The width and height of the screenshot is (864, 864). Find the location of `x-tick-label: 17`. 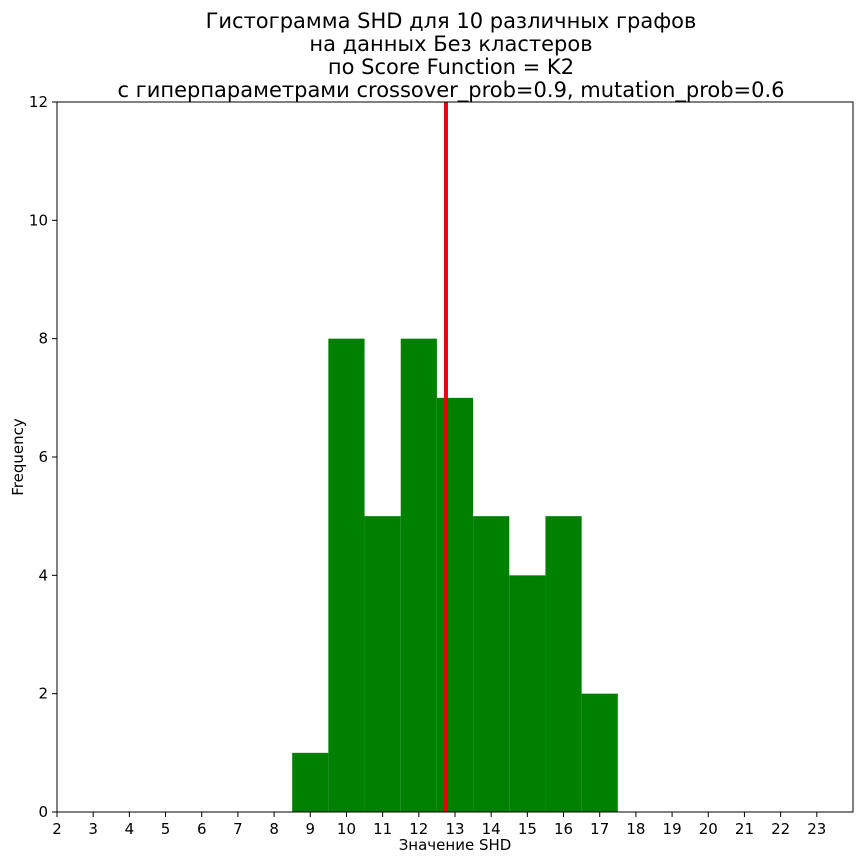

x-tick-label: 17 is located at coordinates (599, 829).